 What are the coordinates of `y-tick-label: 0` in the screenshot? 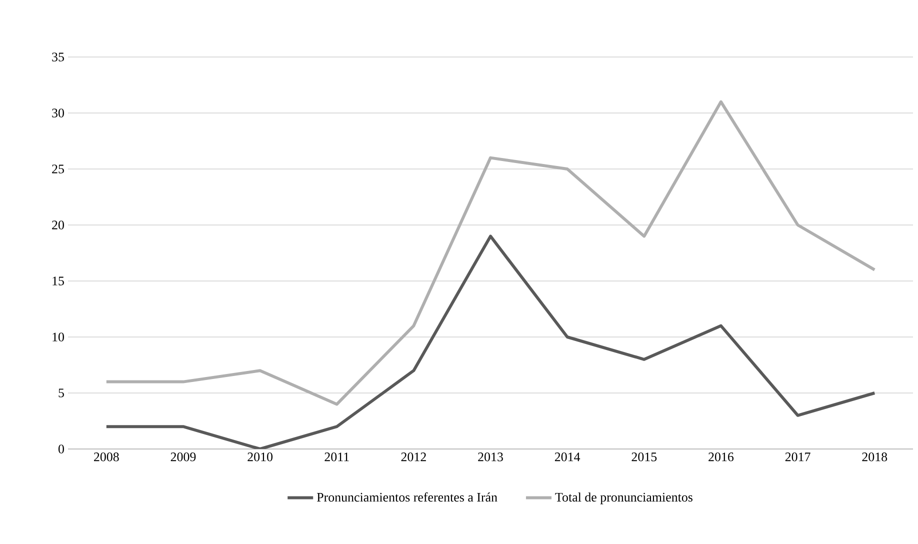 It's located at (61, 449).